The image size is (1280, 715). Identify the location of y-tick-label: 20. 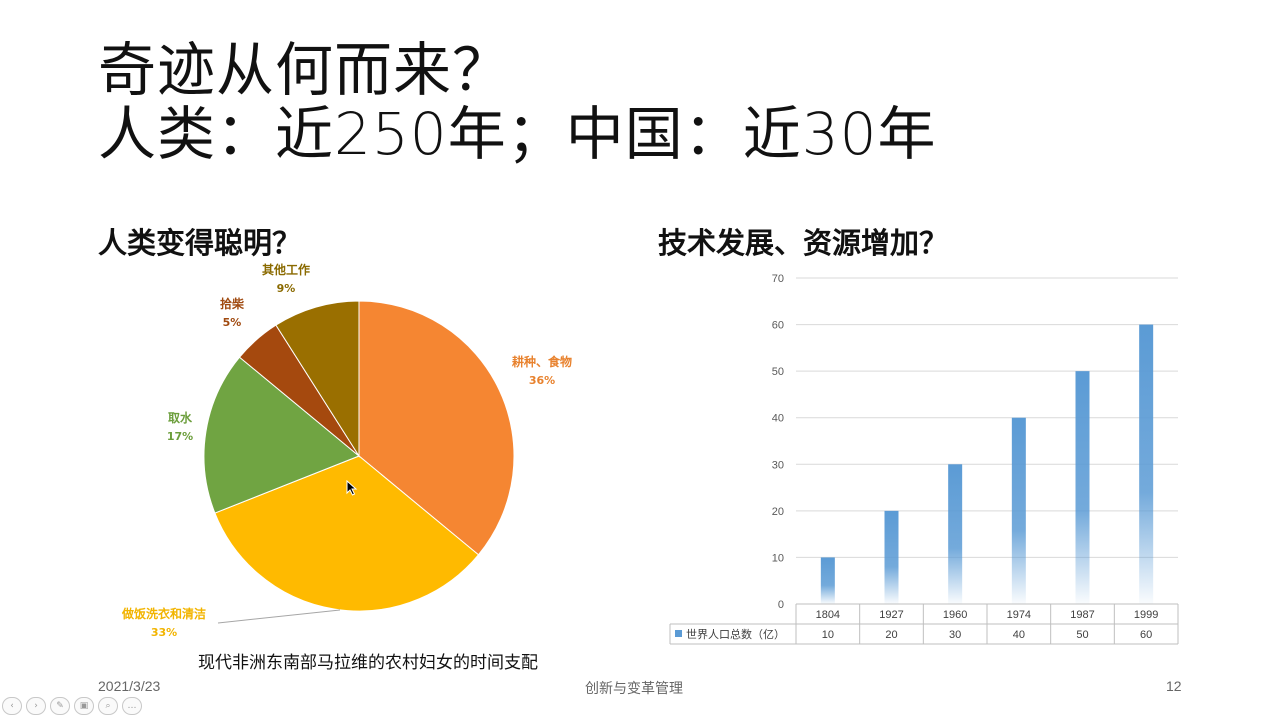
(778, 512).